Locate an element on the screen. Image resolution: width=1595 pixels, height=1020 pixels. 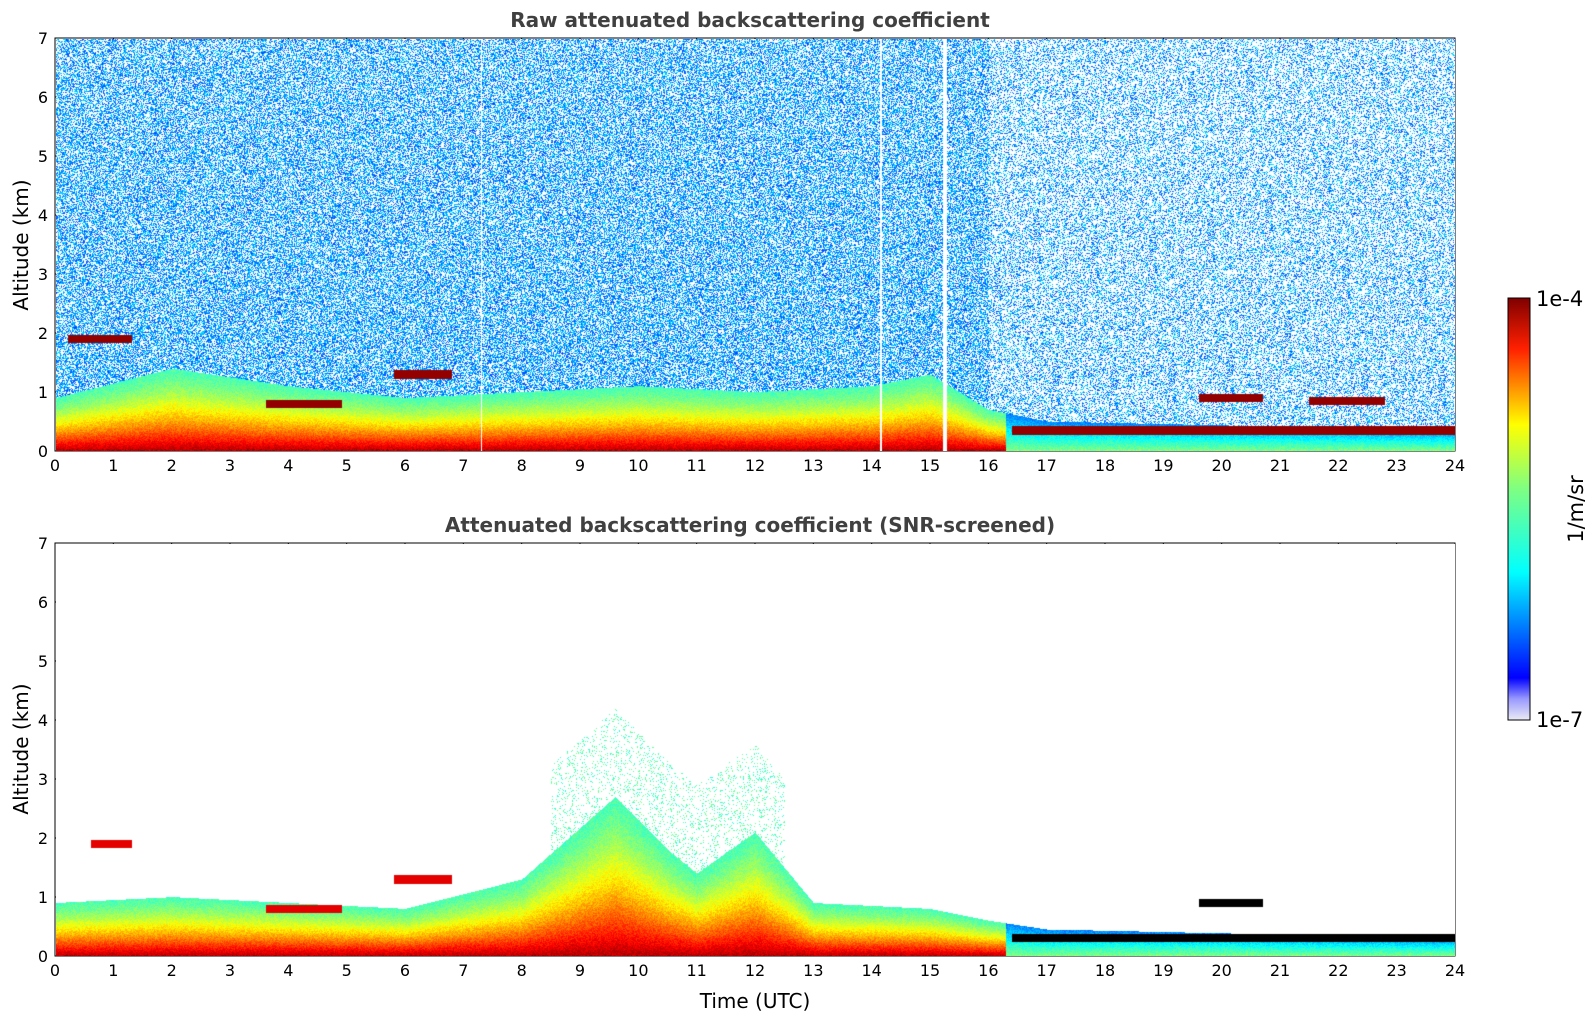
y-axis-label-raw: Altitude (km) is located at coordinates (21, 244).